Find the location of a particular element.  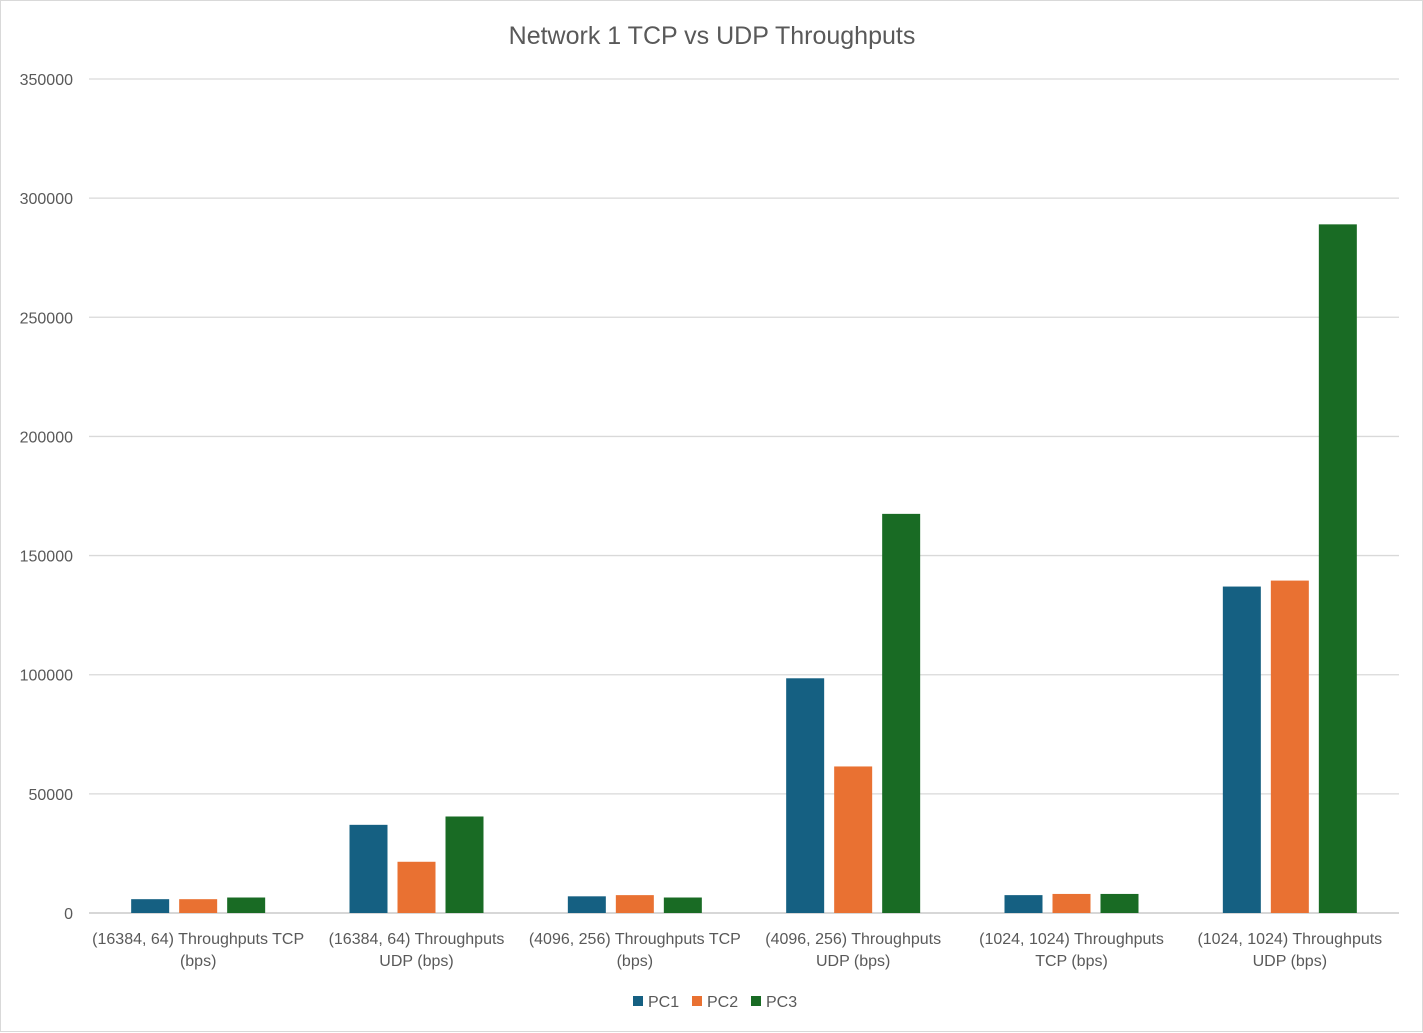

y-tick-label: 150000 is located at coordinates (46, 557).